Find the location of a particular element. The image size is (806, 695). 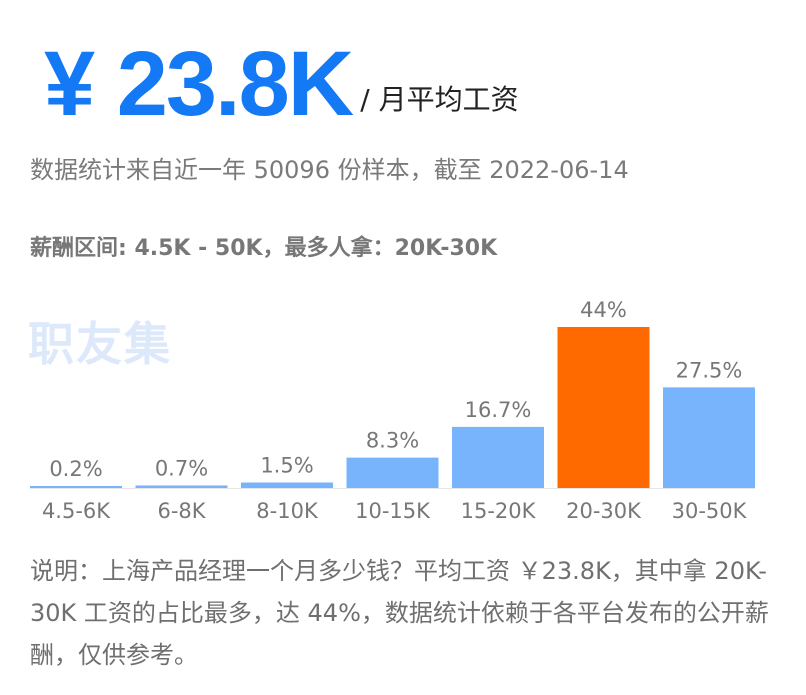

bar-value-label: 1.5% is located at coordinates (286, 466).